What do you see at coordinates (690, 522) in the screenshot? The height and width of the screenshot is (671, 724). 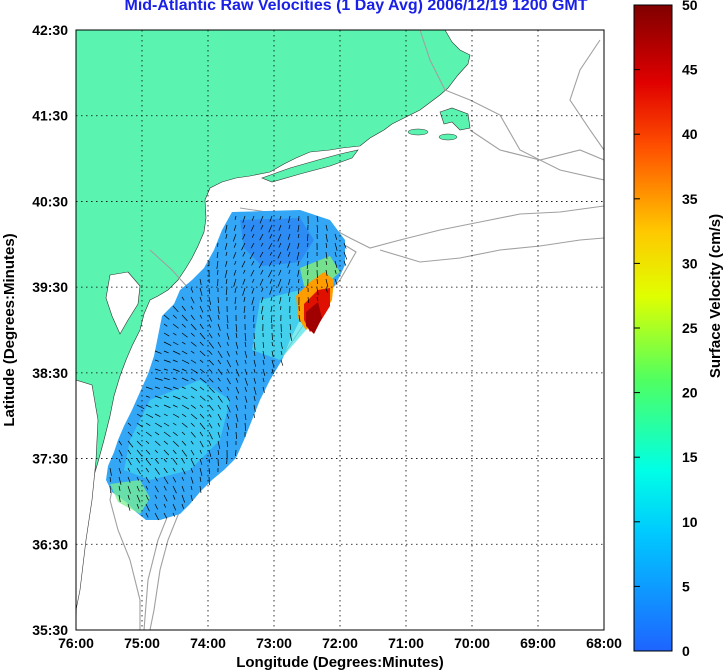 I see `colorbar-tick-label: 10` at bounding box center [690, 522].